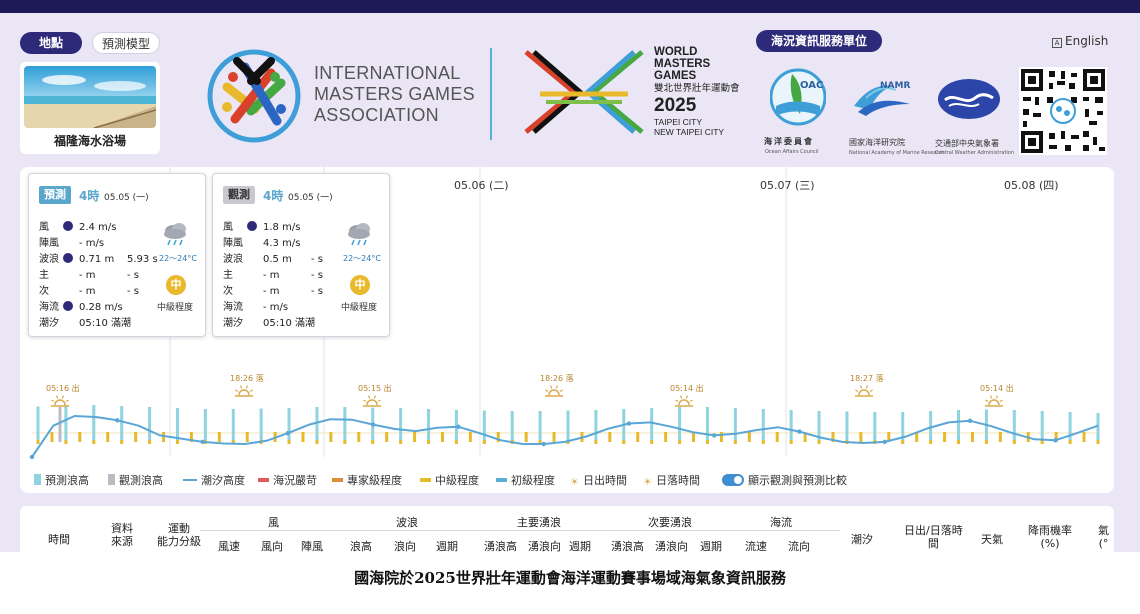 This screenshot has width=1140, height=614. What do you see at coordinates (671, 481) in the screenshot?
I see `legend-sunset: ☀ 日落時間` at bounding box center [671, 481].